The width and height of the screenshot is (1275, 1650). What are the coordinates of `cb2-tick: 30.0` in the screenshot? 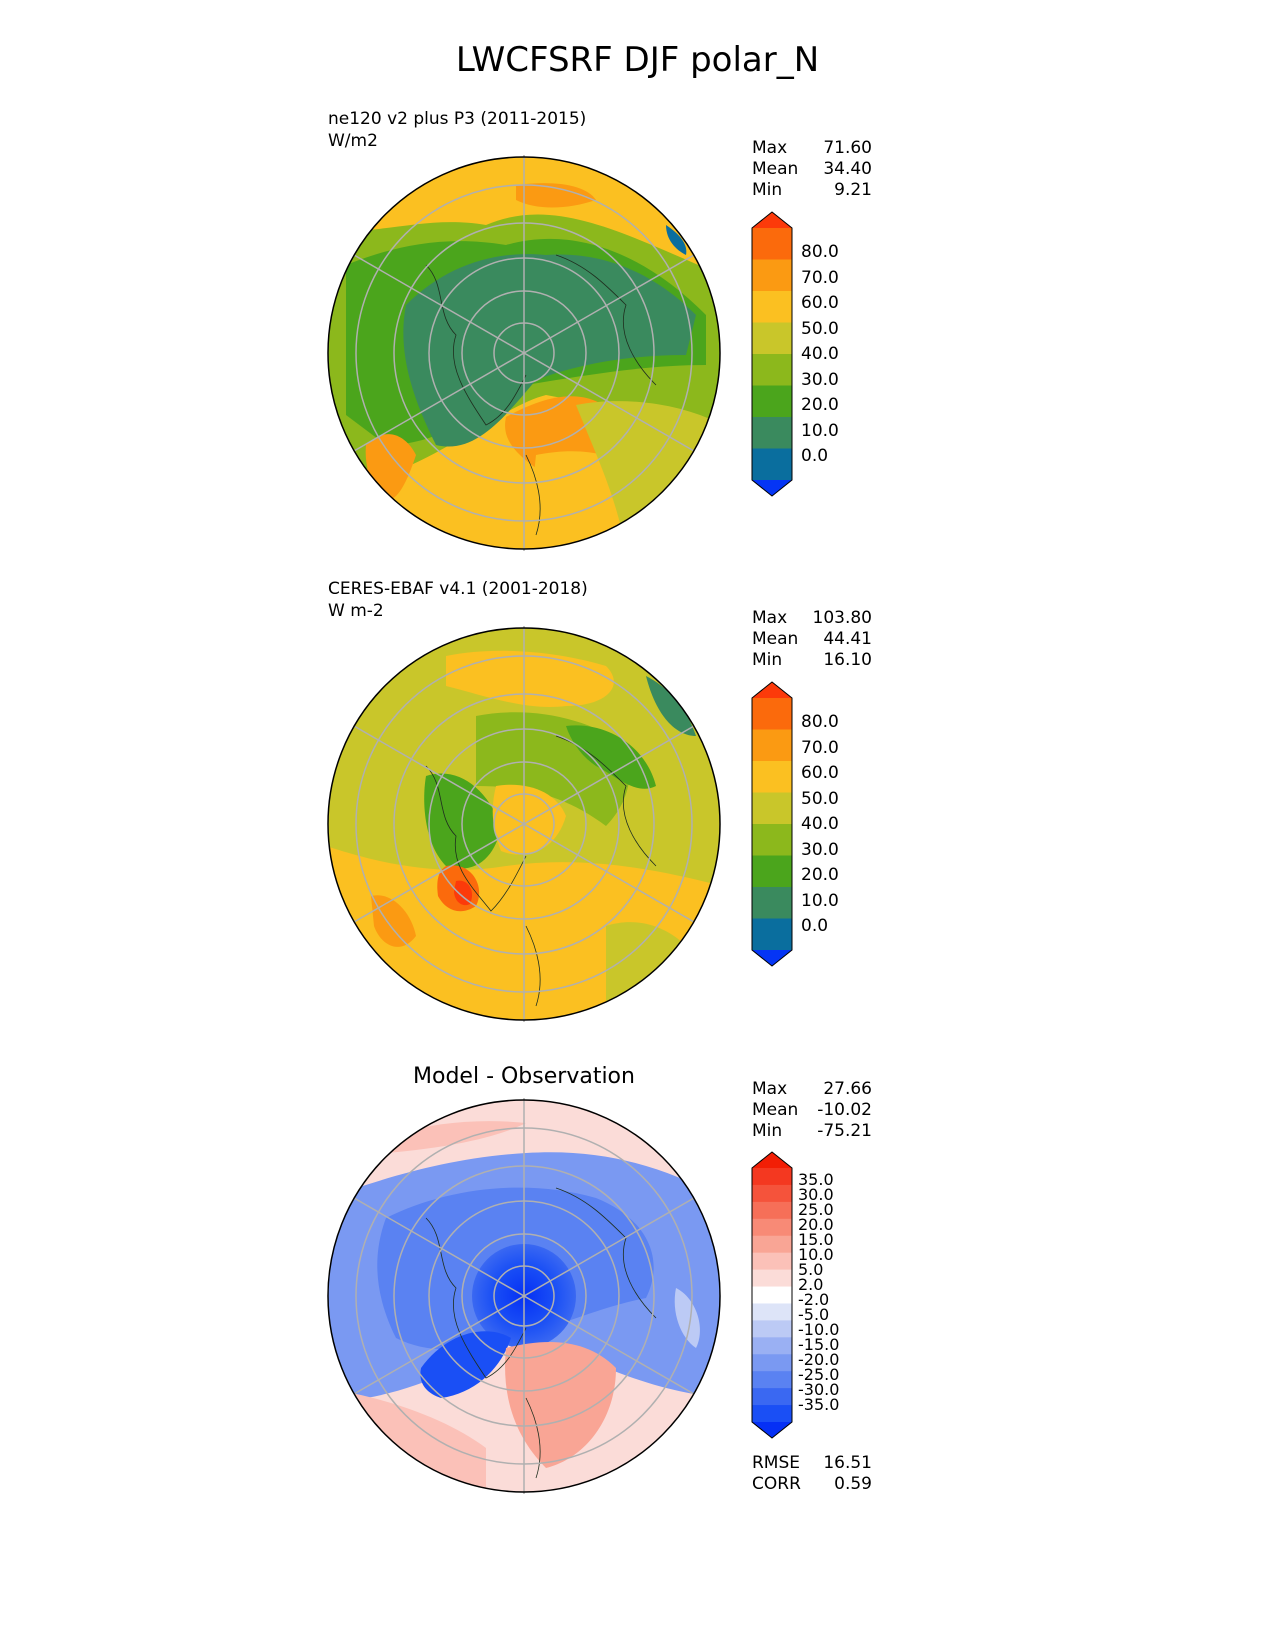 It's located at (820, 849).